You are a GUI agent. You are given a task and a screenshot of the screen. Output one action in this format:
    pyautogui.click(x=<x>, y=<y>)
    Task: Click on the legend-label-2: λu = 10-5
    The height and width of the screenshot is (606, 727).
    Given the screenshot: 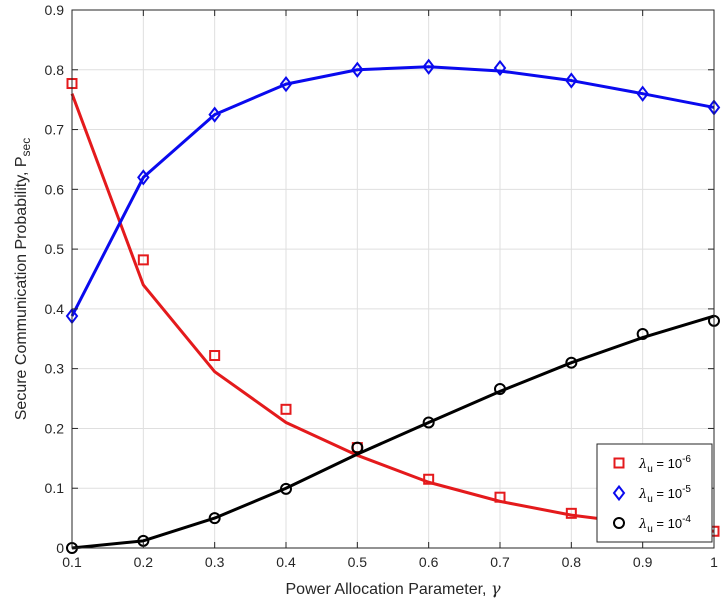 What is the action you would take?
    pyautogui.click(x=664, y=494)
    